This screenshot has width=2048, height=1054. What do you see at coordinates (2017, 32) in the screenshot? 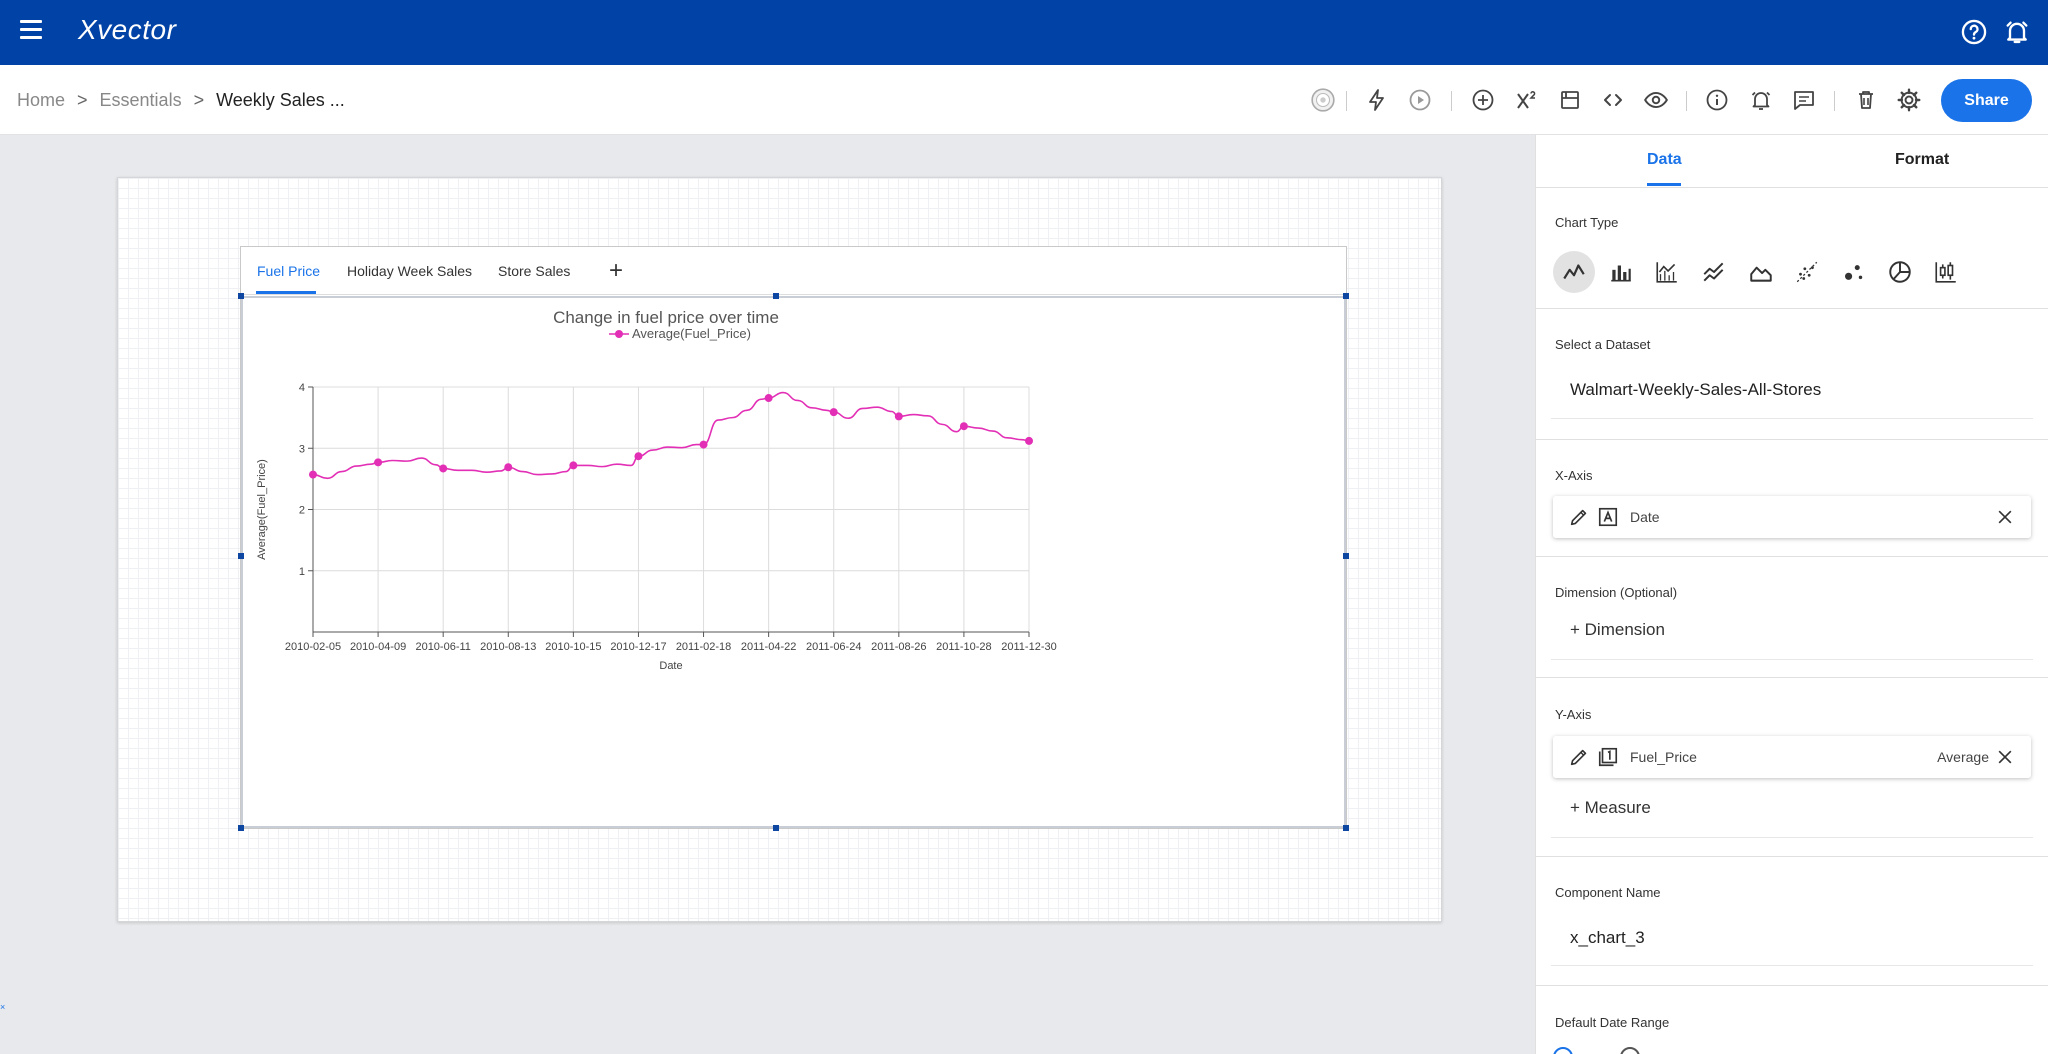
I see `notification-bell-icon` at bounding box center [2017, 32].